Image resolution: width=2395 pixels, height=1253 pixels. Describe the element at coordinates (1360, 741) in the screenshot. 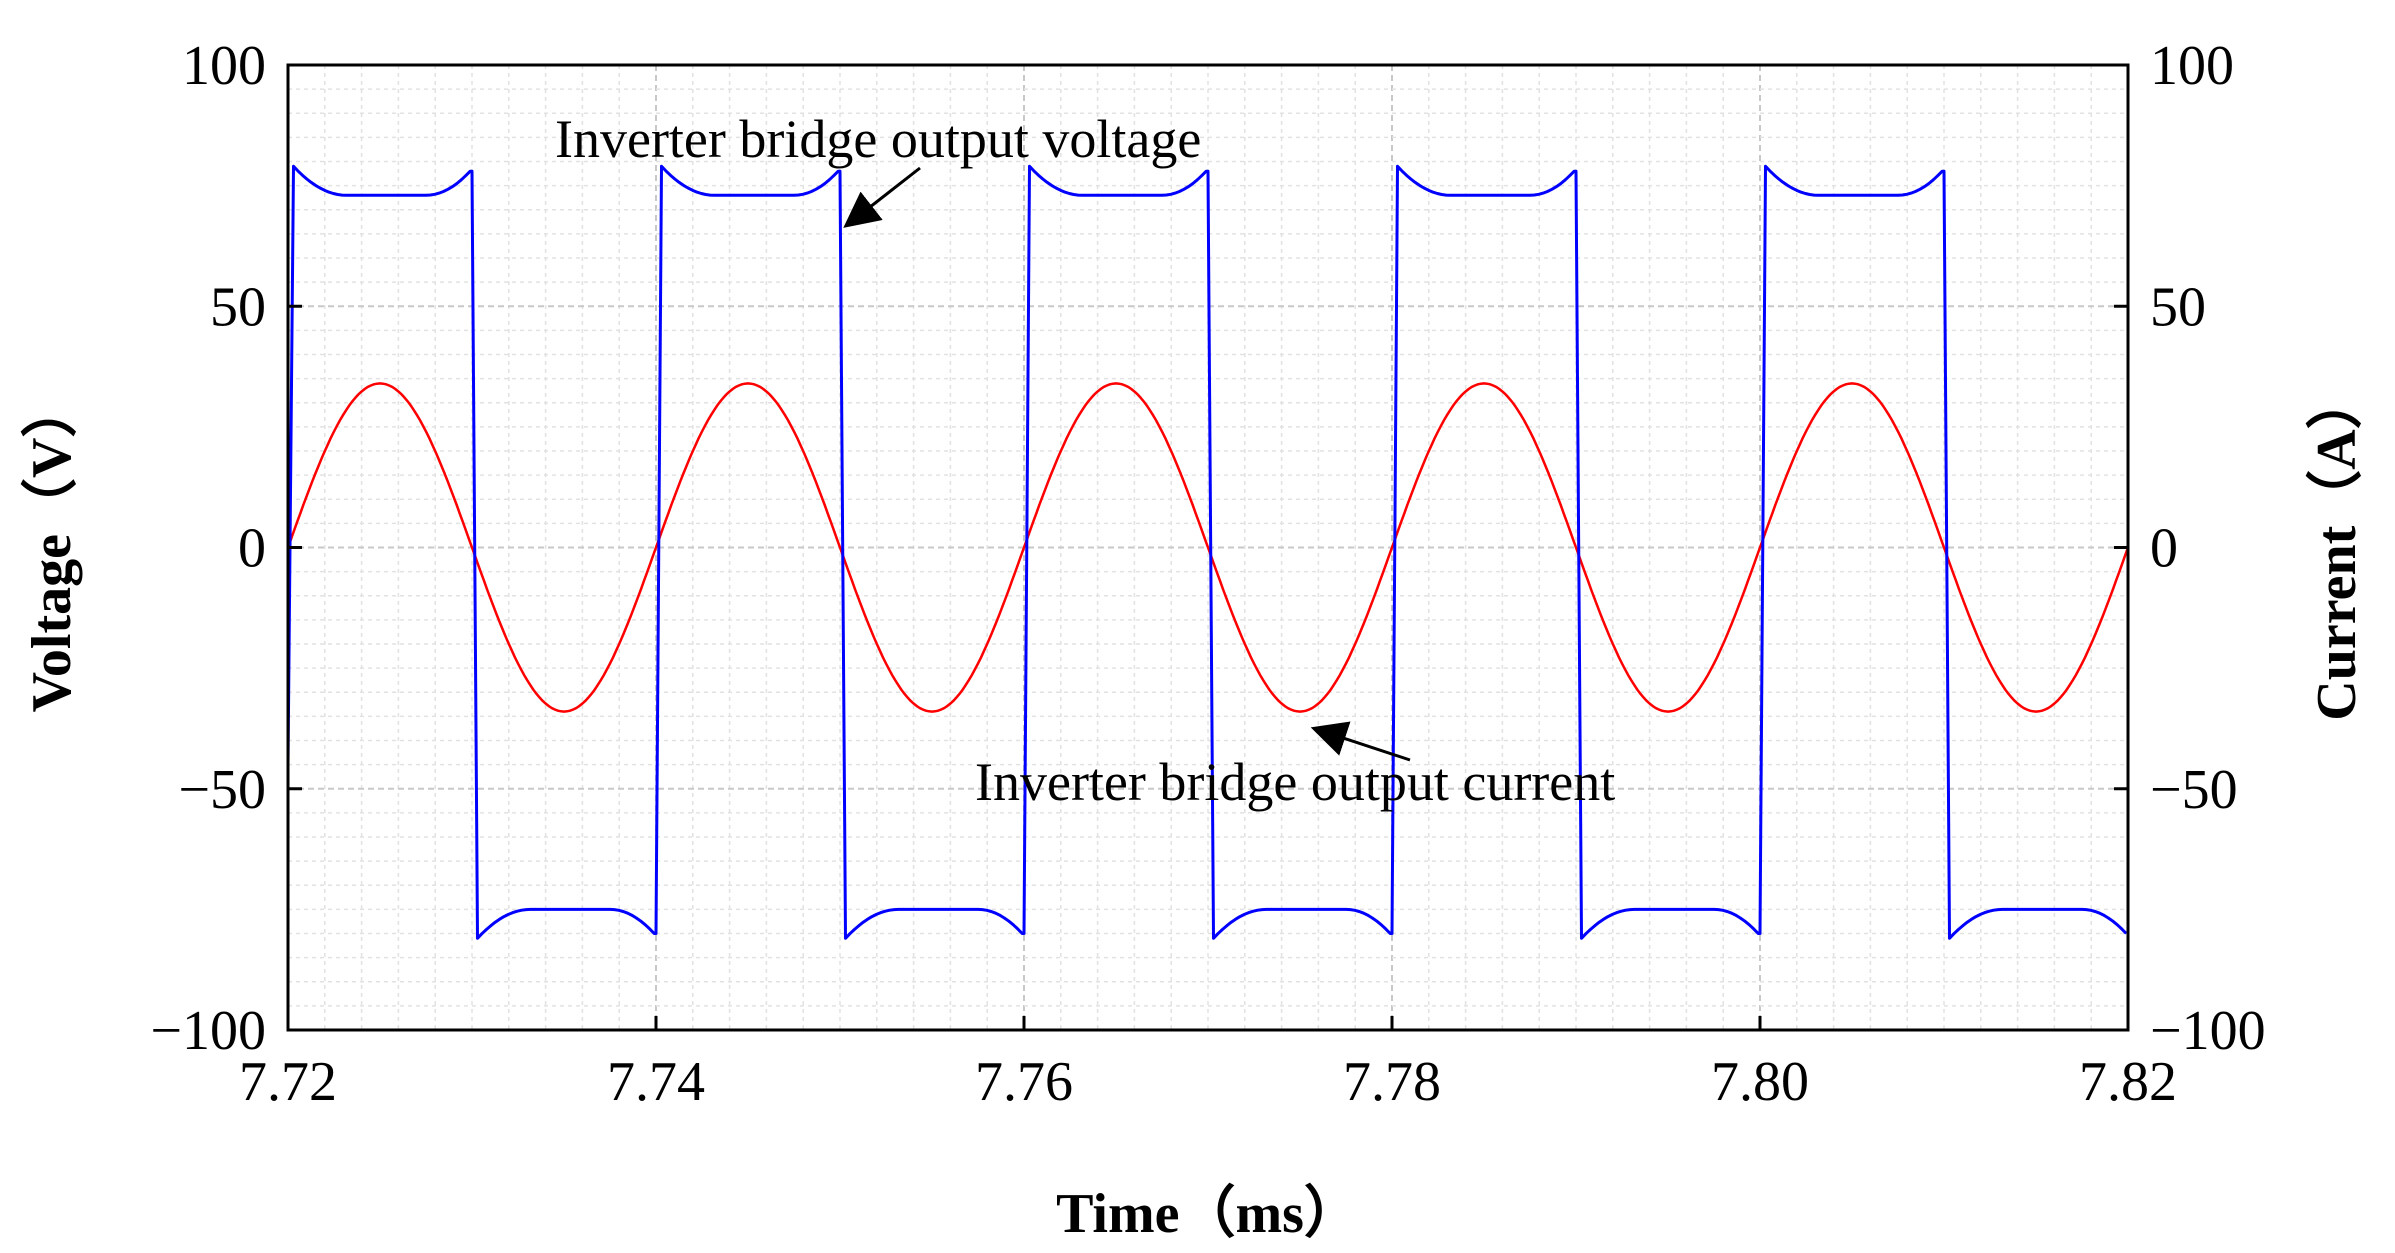

I see `annotation-current-arrow` at that location.